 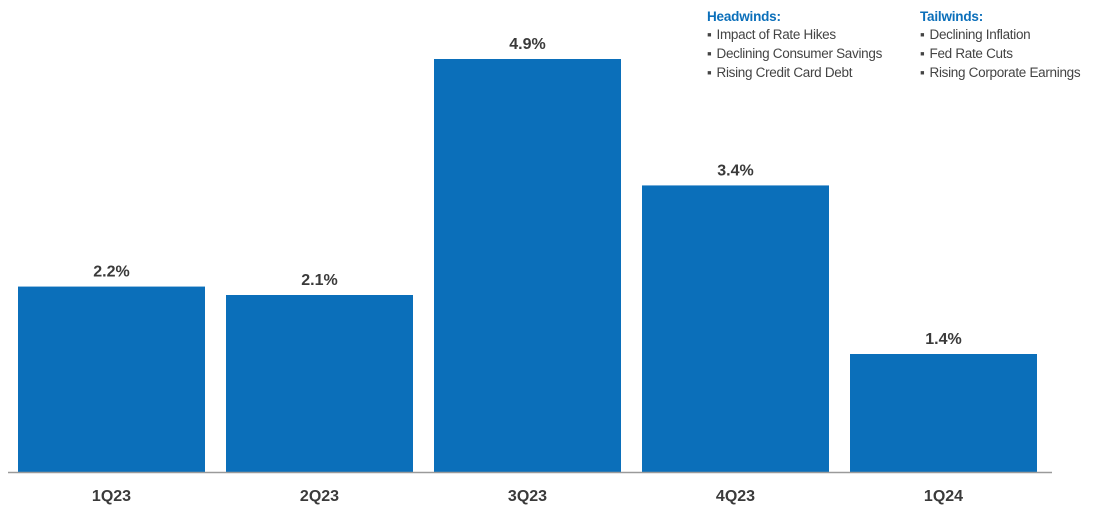 What do you see at coordinates (111, 379) in the screenshot?
I see `bar-1q23` at bounding box center [111, 379].